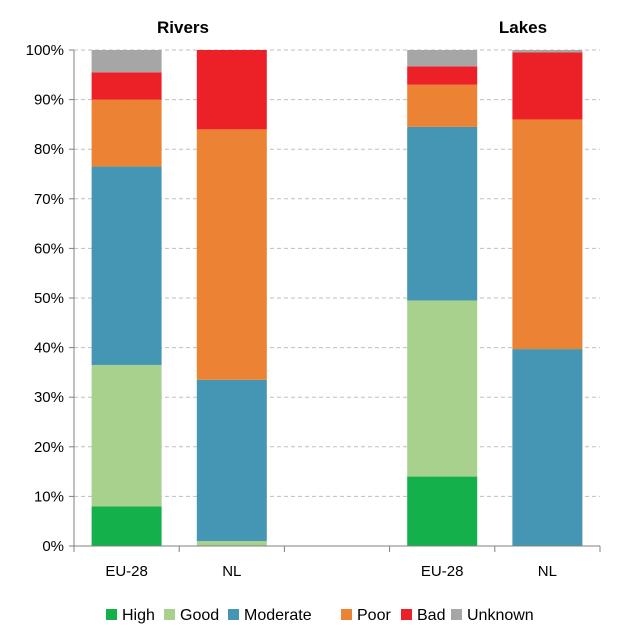  What do you see at coordinates (49, 100) in the screenshot?
I see `y-tick-label: 90%` at bounding box center [49, 100].